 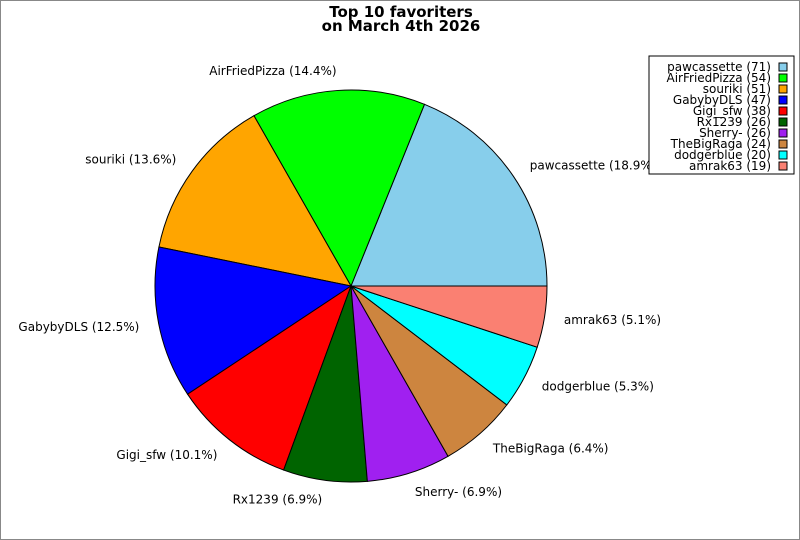 What do you see at coordinates (401, 12) in the screenshot?
I see `chart-title-line1: Top 10 favoriters` at bounding box center [401, 12].